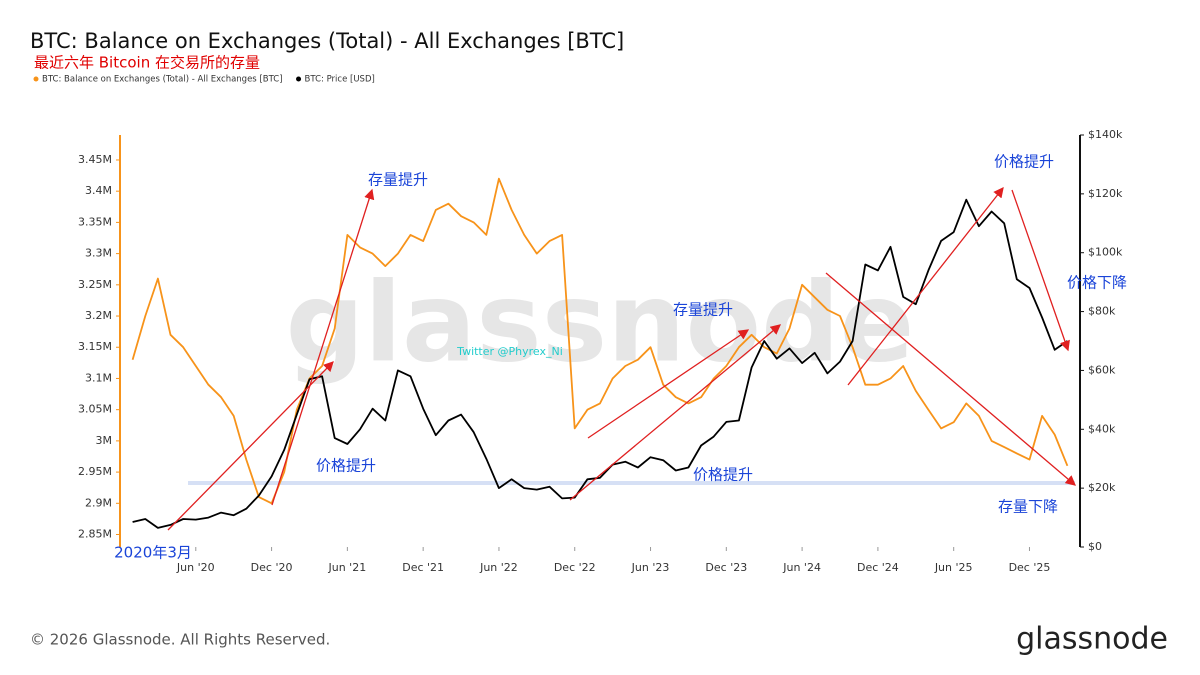 Image resolution: width=1200 pixels, height=675 pixels. Describe the element at coordinates (1102, 487) in the screenshot. I see `y2-tick-label: $20k` at that location.